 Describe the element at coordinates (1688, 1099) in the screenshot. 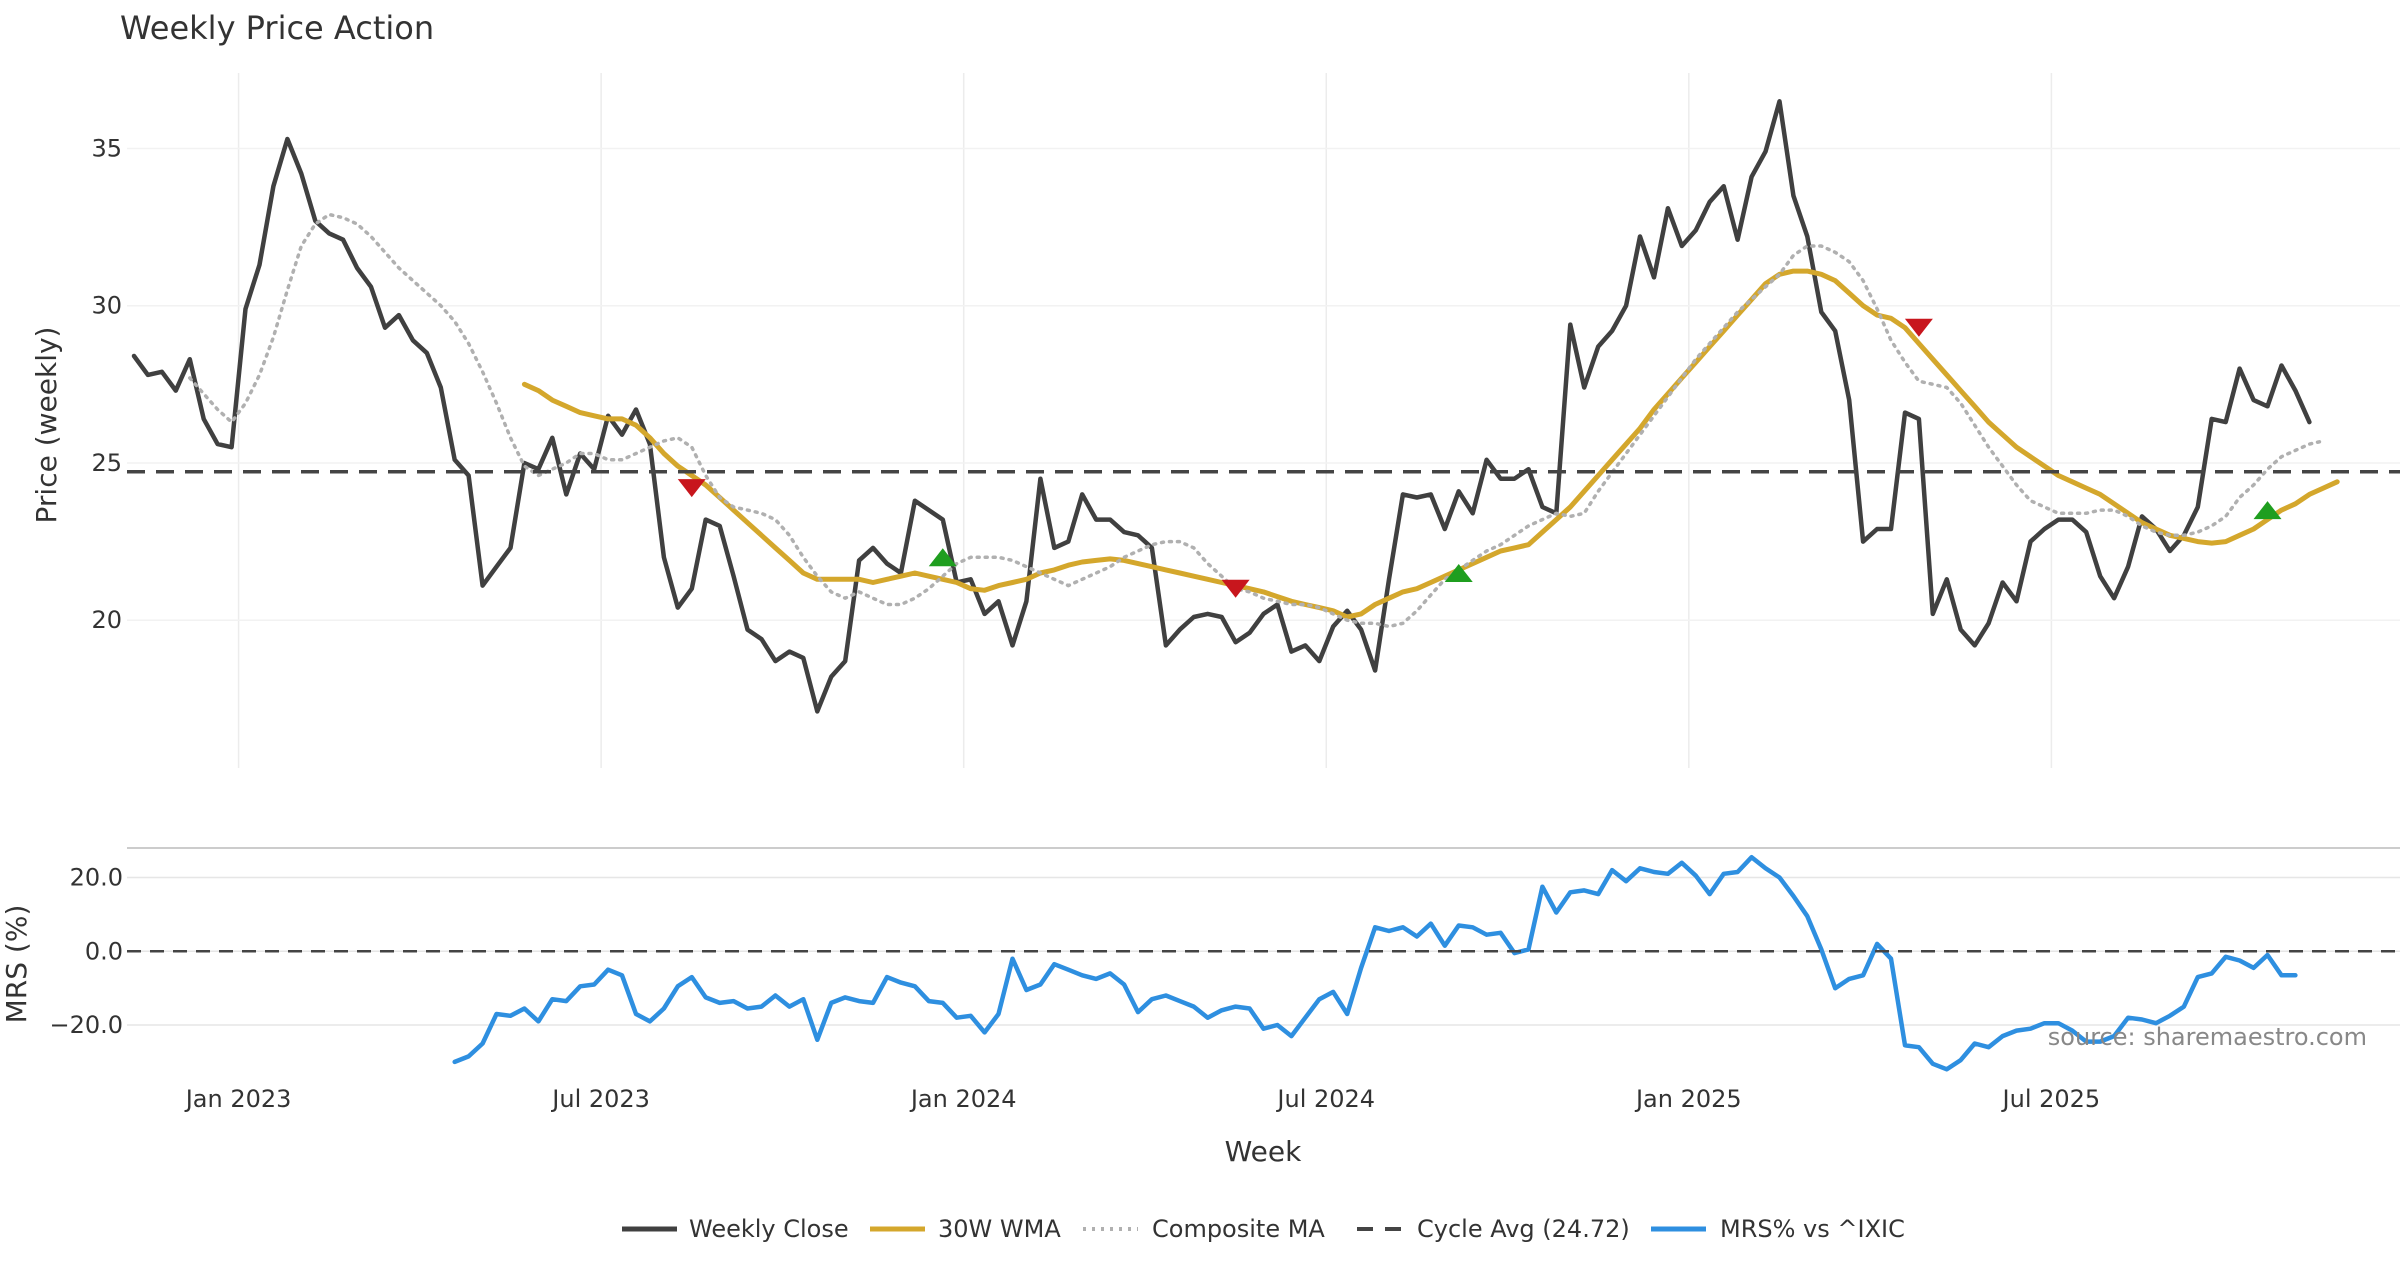

I see `x-tick-label: Jan 2025` at that location.